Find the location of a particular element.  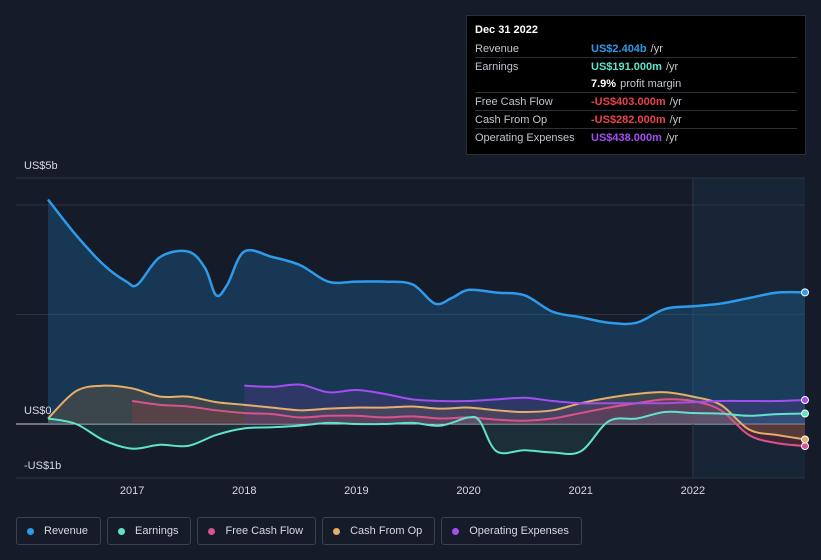

tooltip-row: 7.9% profit margin is located at coordinates (636, 83).